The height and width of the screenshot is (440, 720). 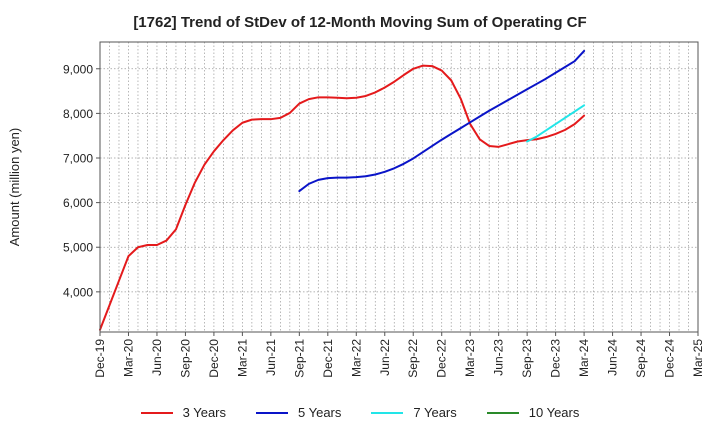 What do you see at coordinates (435, 412) in the screenshot?
I see `legend-label: 7 Years` at bounding box center [435, 412].